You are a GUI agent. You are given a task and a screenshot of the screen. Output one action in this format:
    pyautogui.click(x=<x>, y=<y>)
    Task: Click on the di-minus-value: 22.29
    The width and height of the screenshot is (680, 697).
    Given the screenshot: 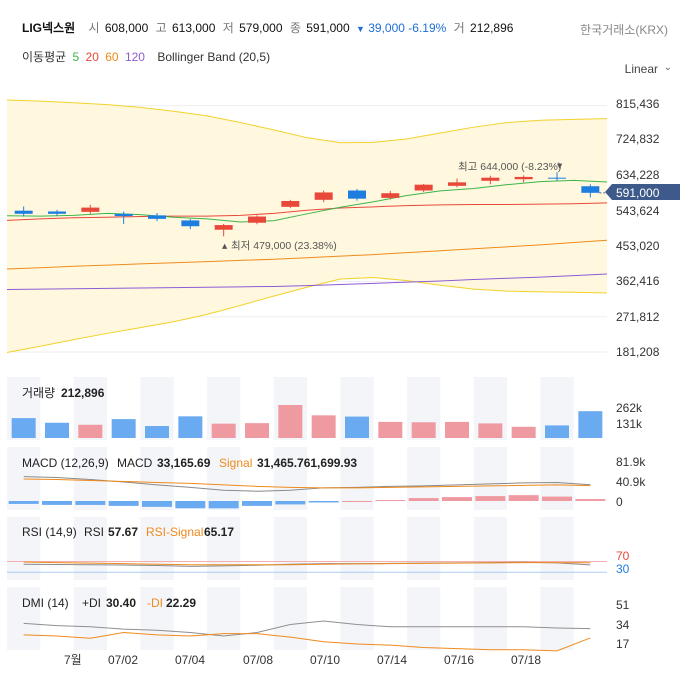 What is the action you would take?
    pyautogui.click(x=181, y=603)
    